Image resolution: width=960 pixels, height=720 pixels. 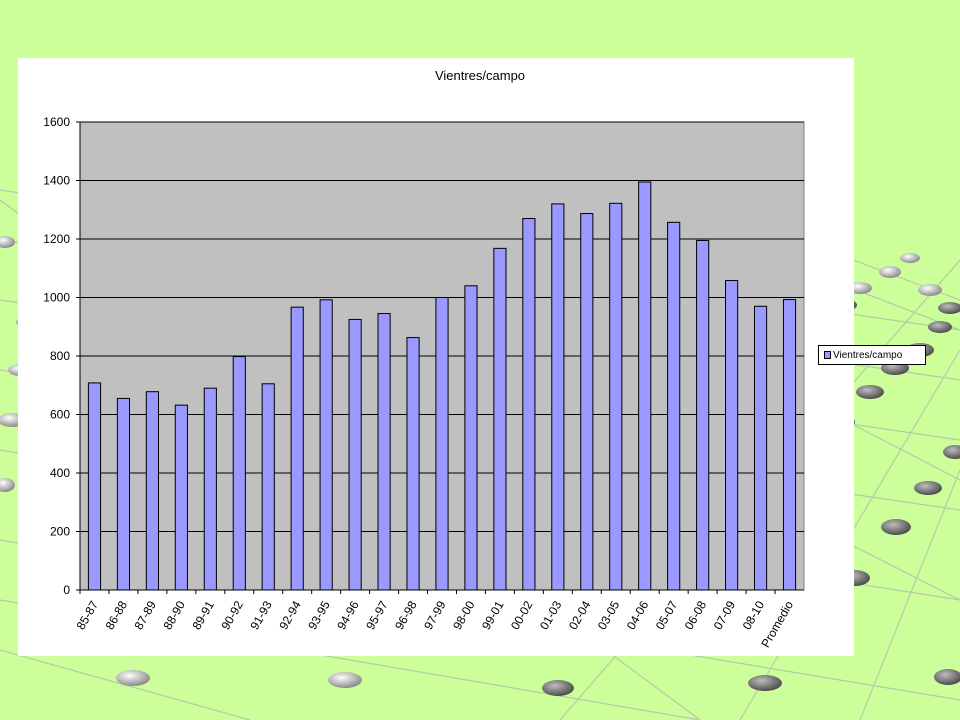 I want to click on y-tick-label: 800, so click(x=60, y=356).